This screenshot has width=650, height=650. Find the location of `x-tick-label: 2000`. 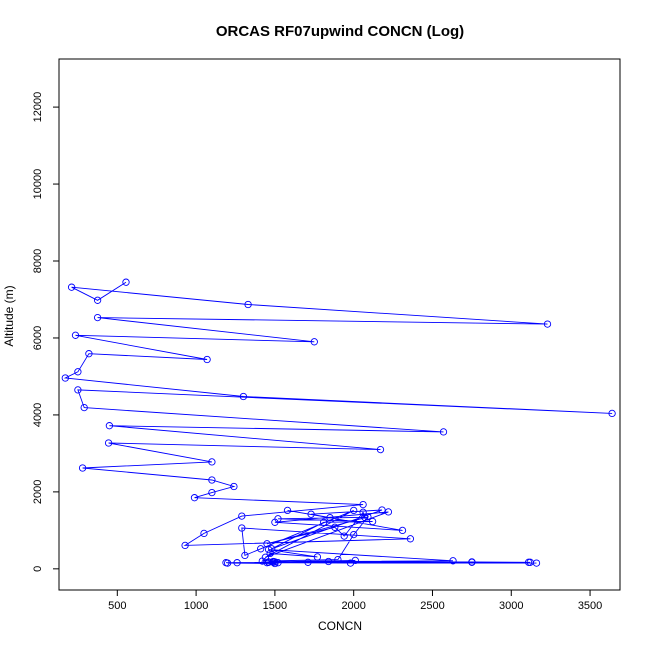

x-tick-label: 2000 is located at coordinates (353, 606).